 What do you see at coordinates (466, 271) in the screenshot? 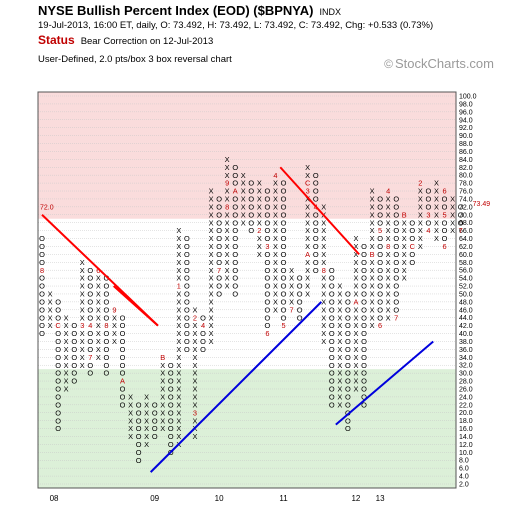
I see `y-tick-label: 56.0` at bounding box center [466, 271].